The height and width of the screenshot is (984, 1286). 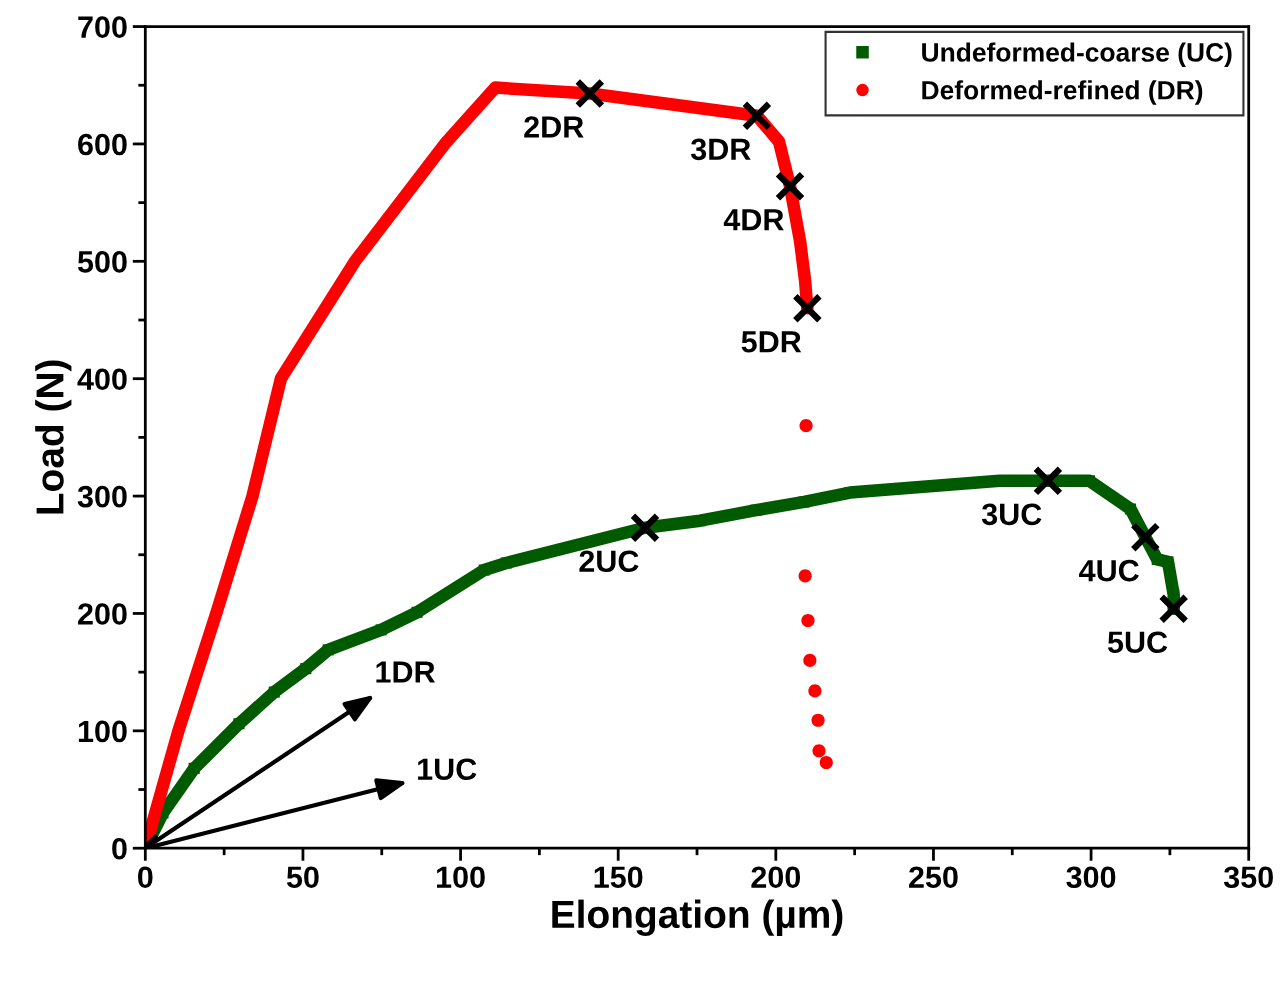 I want to click on annotation: 5UC, so click(x=1137, y=642).